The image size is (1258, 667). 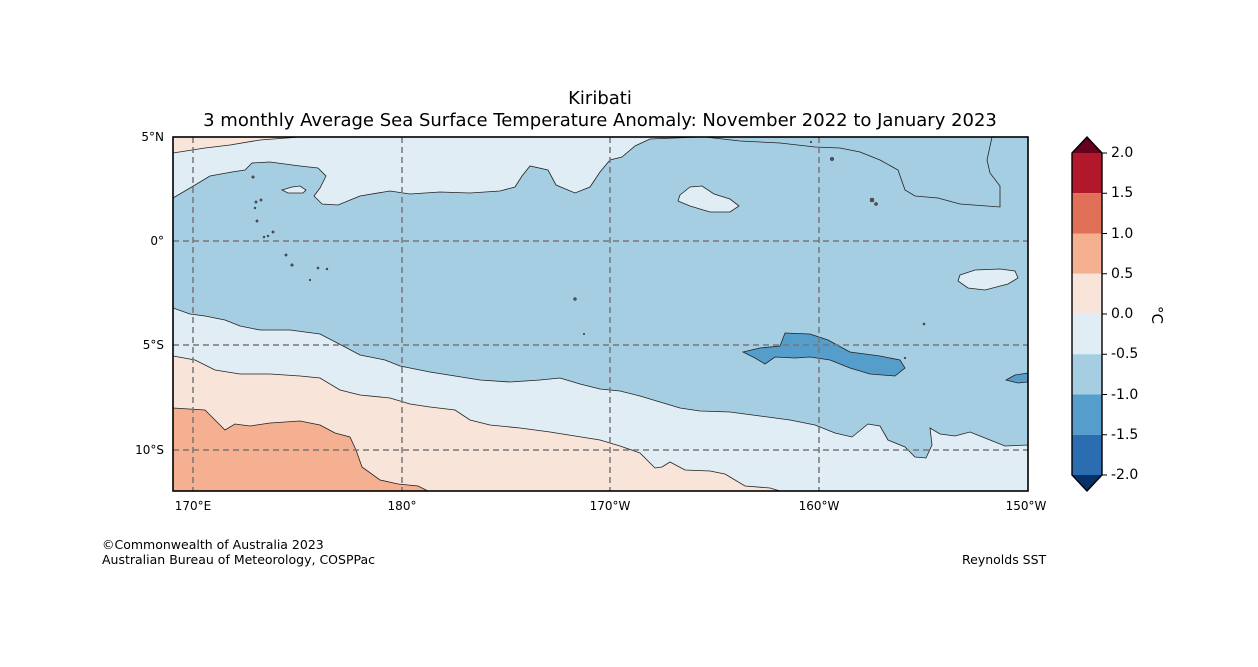 I want to click on colorbar-label-minus2.0: -2.0, so click(x=1125, y=475).